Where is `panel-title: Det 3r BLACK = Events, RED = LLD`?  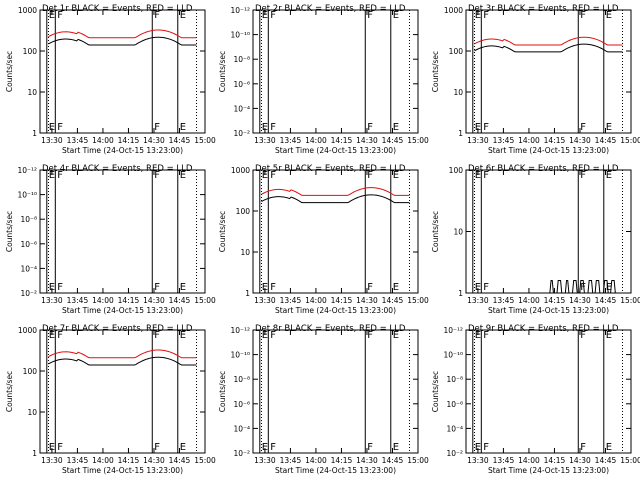
panel-title: Det 3r BLACK = Events, RED = LLD is located at coordinates (543, 9).